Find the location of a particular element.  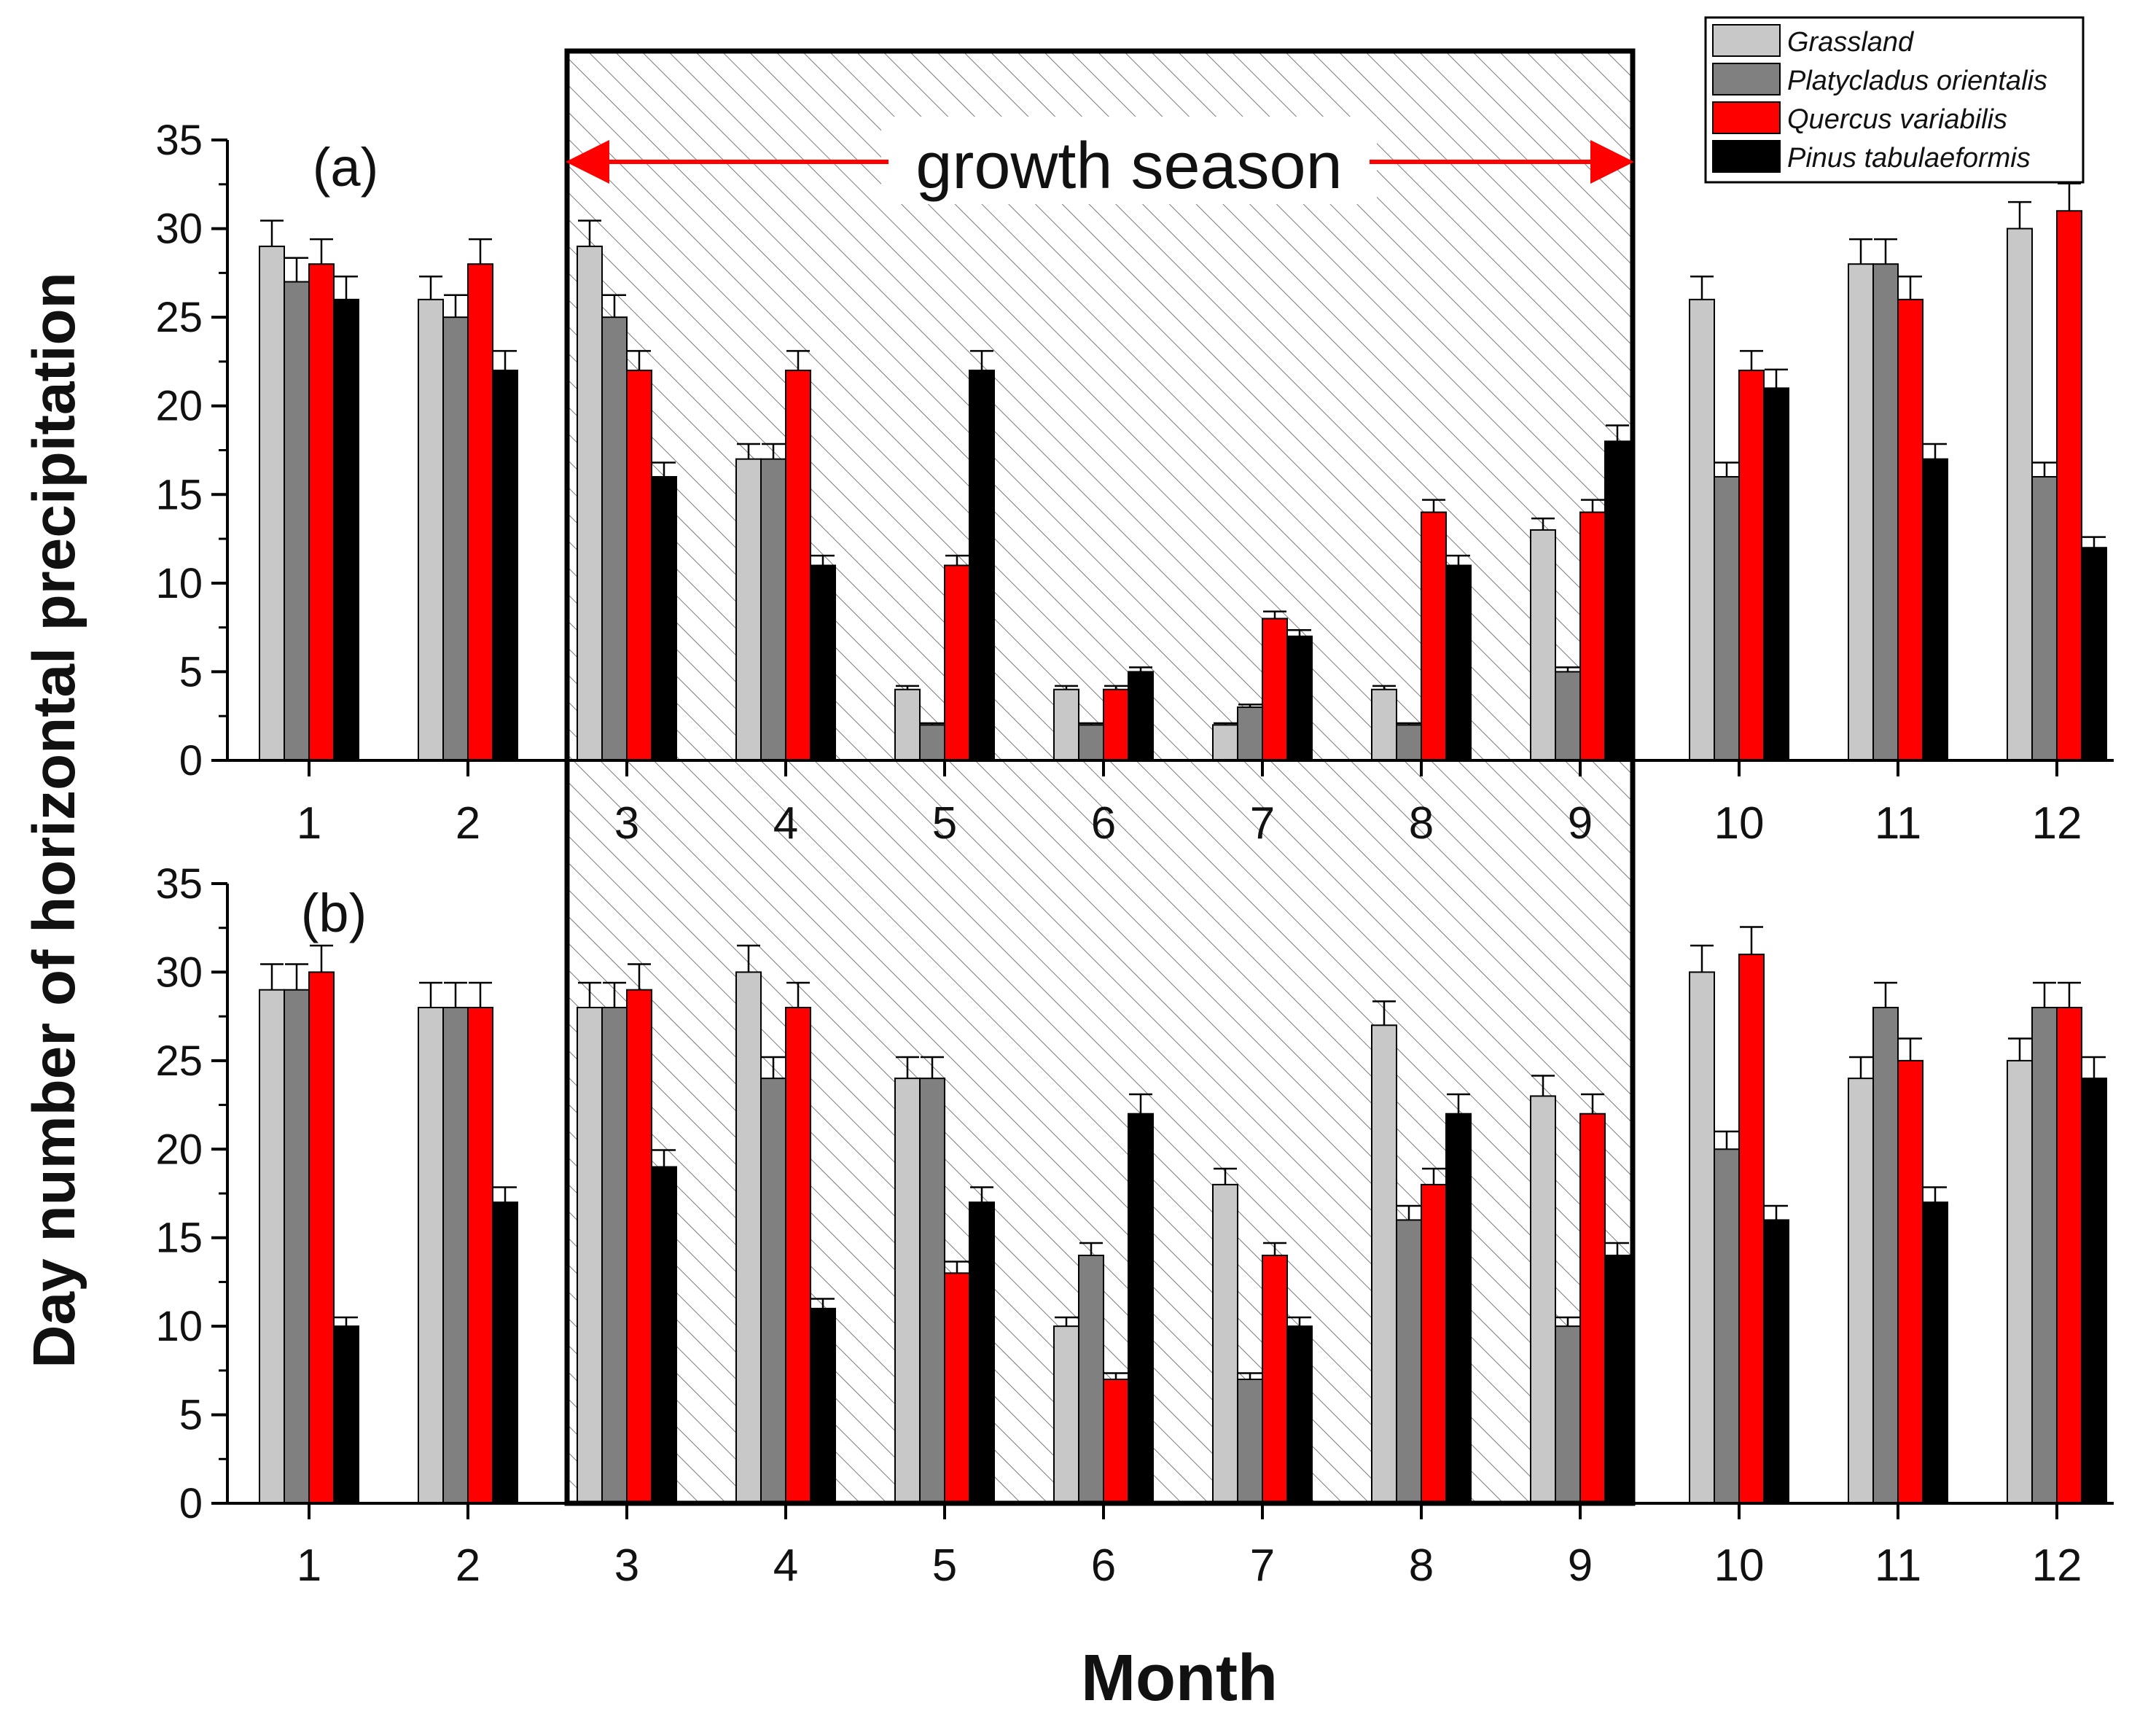

legend-entry: Grassland is located at coordinates (1851, 43).